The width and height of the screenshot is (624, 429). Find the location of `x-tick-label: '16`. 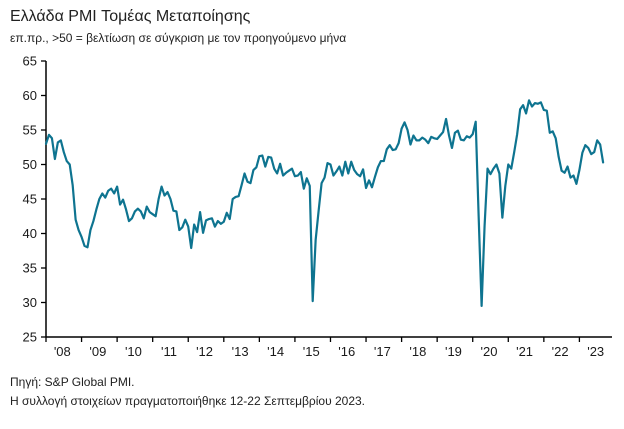

x-tick-label: '16 is located at coordinates (346, 351).